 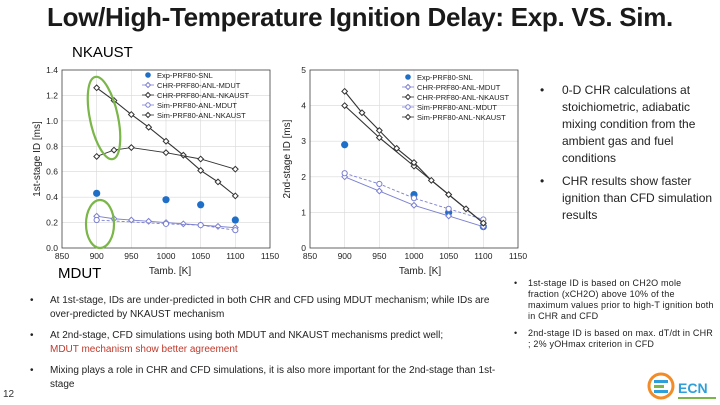 What do you see at coordinates (203, 95) in the screenshot?
I see `legend-label: CHR-PRF80-ANL-NKAUST` at bounding box center [203, 95].